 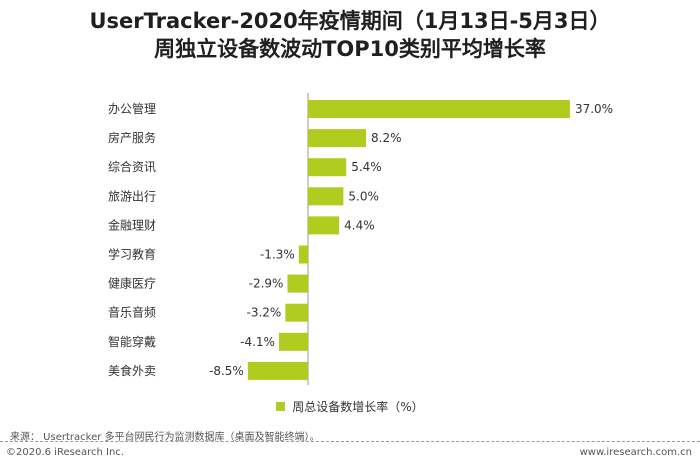 I want to click on category-label: 学习教育, so click(x=132, y=254).